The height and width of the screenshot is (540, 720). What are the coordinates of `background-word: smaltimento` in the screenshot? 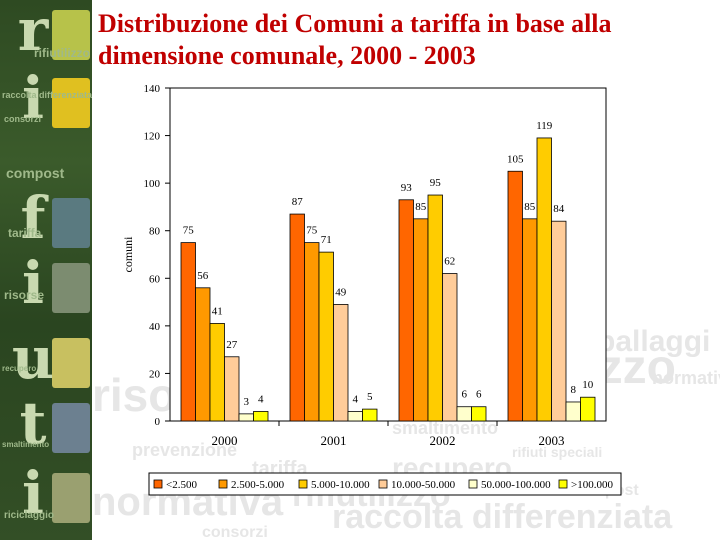 It's located at (445, 428).